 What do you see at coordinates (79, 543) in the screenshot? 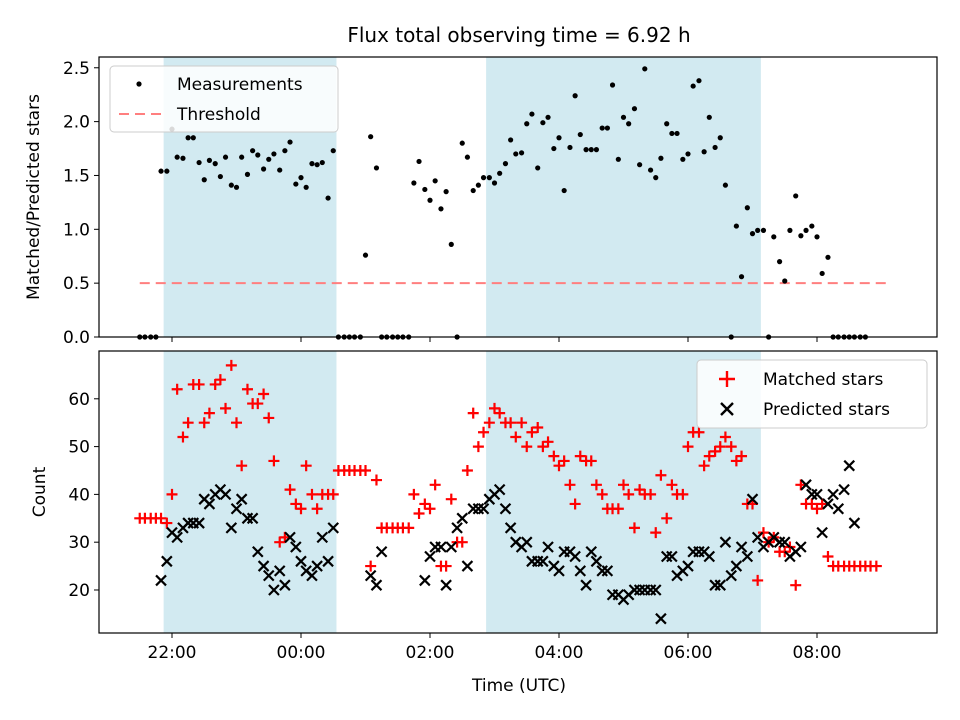
I see `bottom-y-tick-label: 30` at bounding box center [79, 543].